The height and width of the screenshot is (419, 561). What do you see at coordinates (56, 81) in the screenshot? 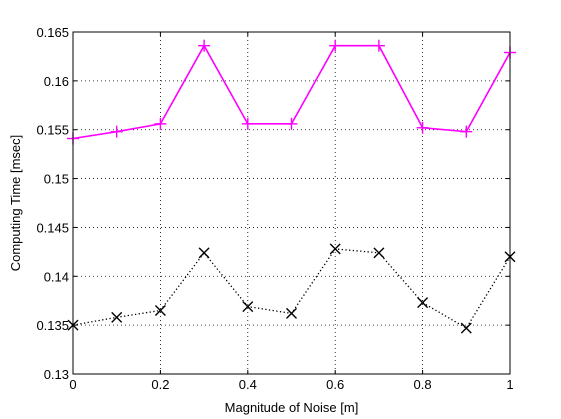
I see `y-tick-label: 0.16` at bounding box center [56, 81].